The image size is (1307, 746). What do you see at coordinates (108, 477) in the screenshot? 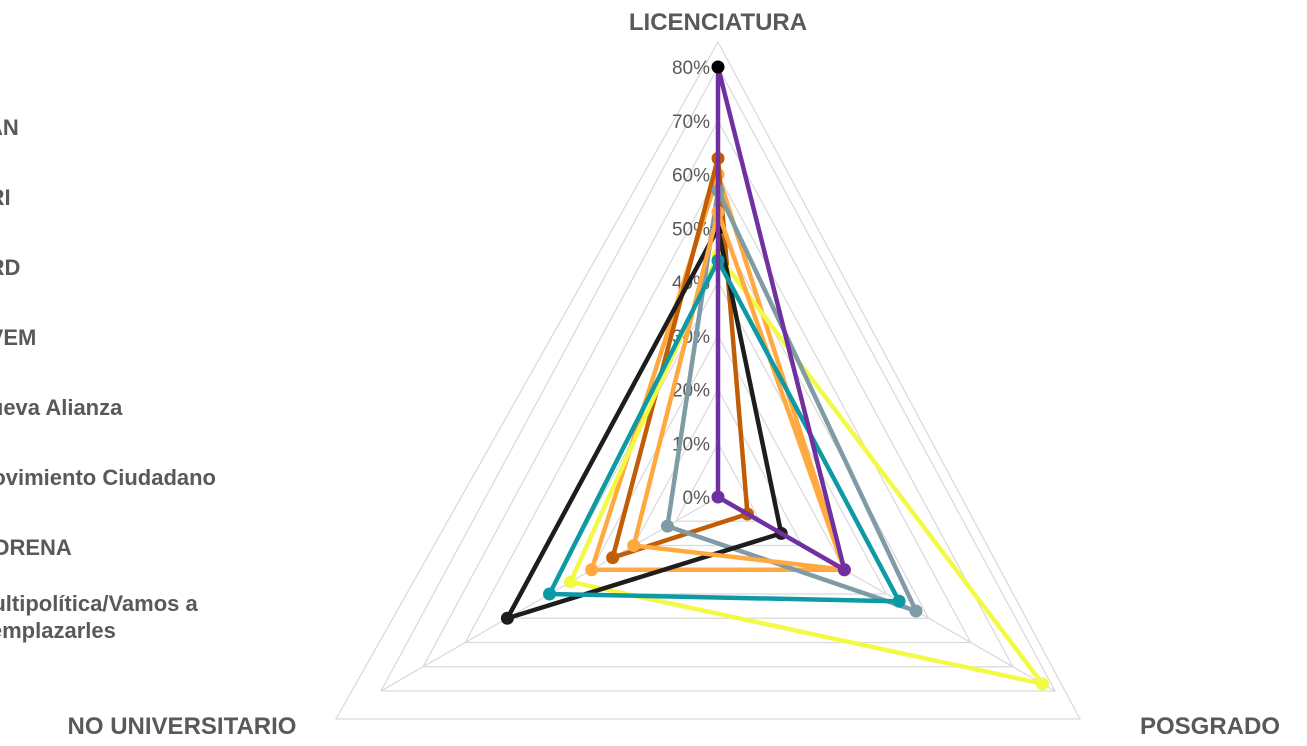
I see `legend-item-movimiento-ciudadano: Movimiento Ciudadano` at bounding box center [108, 477].